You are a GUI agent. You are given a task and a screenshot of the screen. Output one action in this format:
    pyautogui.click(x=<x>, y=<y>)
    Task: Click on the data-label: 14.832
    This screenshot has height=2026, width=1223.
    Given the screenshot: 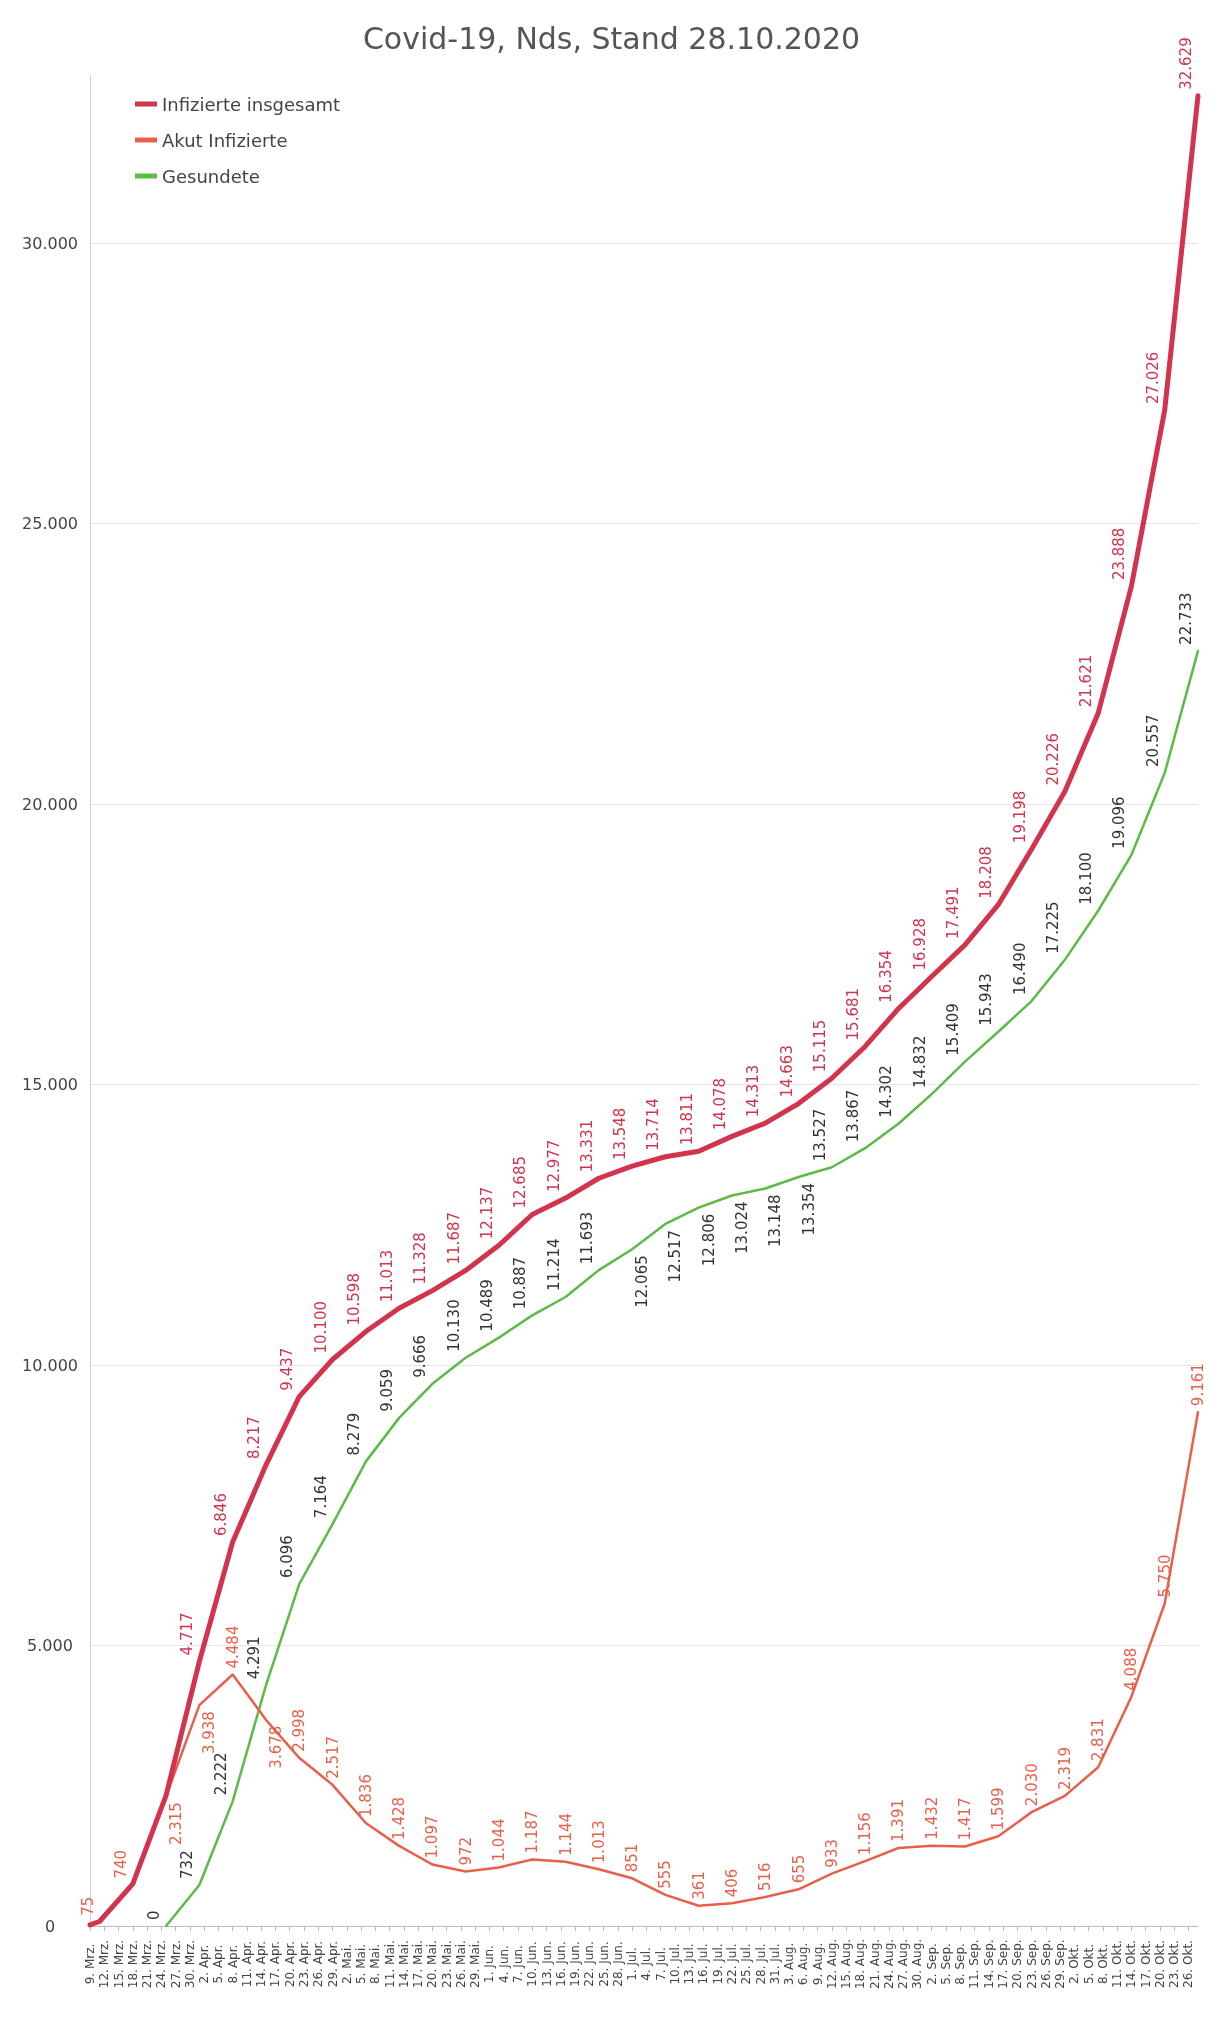 What is the action you would take?
    pyautogui.click(x=919, y=1062)
    